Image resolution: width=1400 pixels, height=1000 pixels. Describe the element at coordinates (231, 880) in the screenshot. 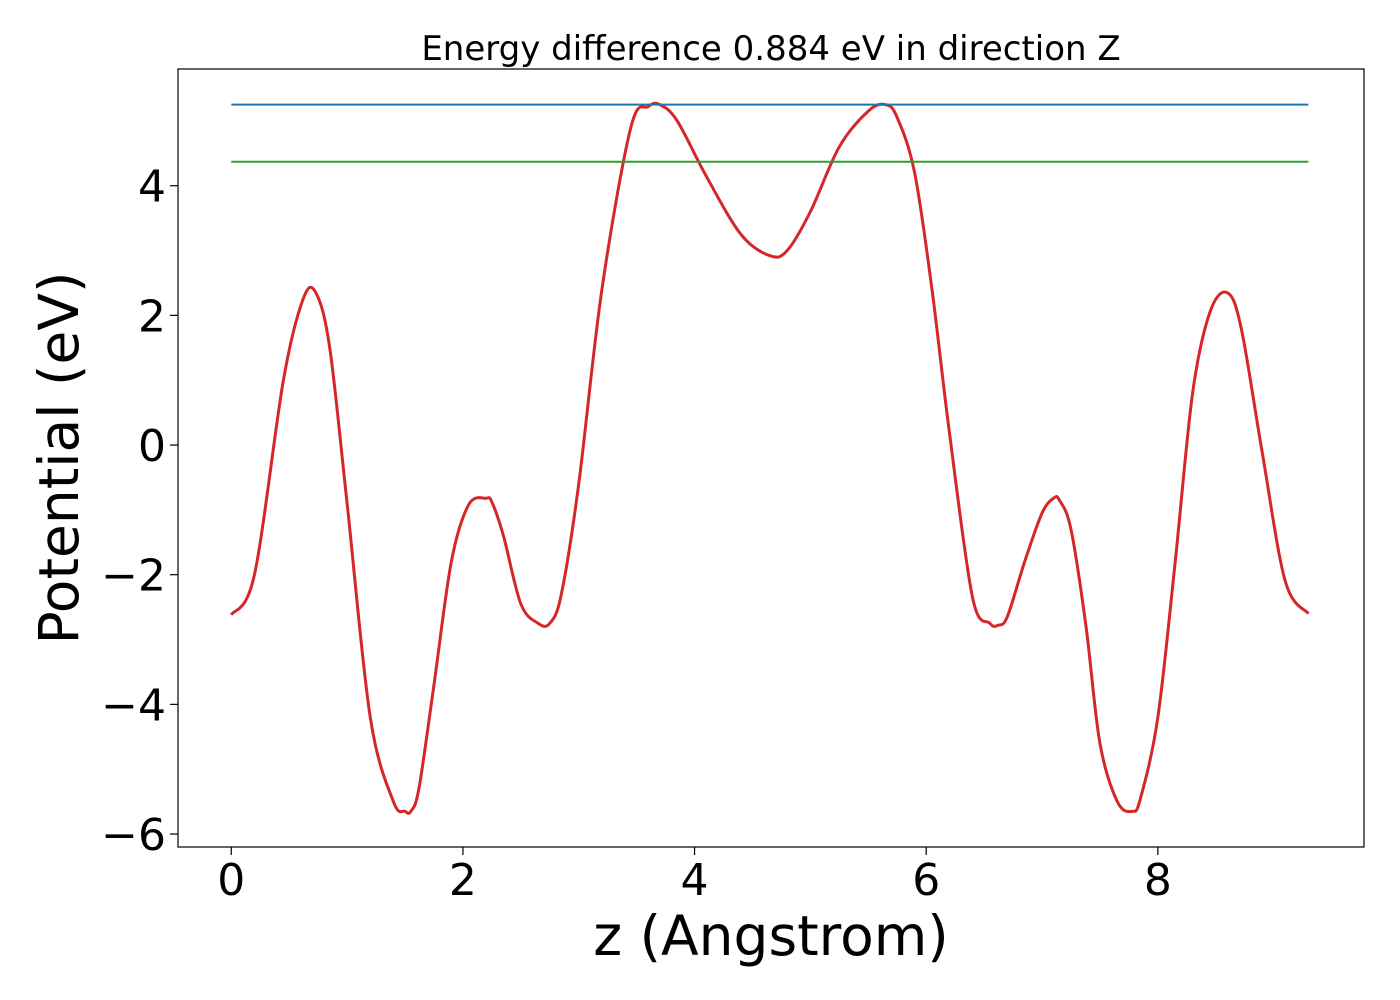

I see `x-tick-label: 0` at that location.